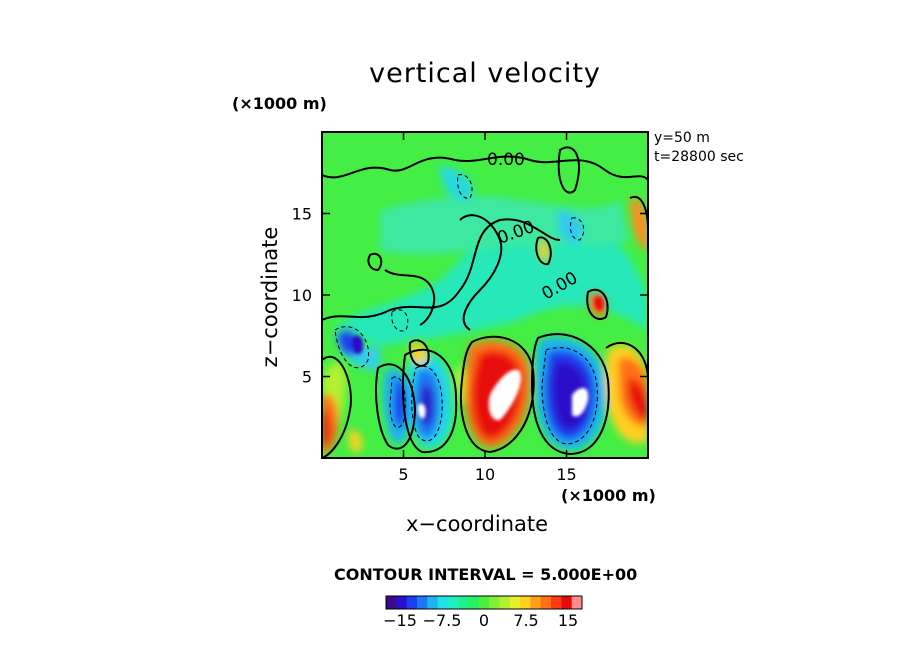  I want to click on y-tick-label: 10, so click(302, 295).